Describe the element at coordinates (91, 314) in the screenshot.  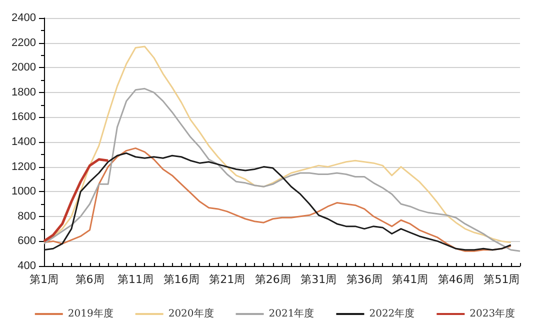
I see `legend-label: 2019年度` at that location.